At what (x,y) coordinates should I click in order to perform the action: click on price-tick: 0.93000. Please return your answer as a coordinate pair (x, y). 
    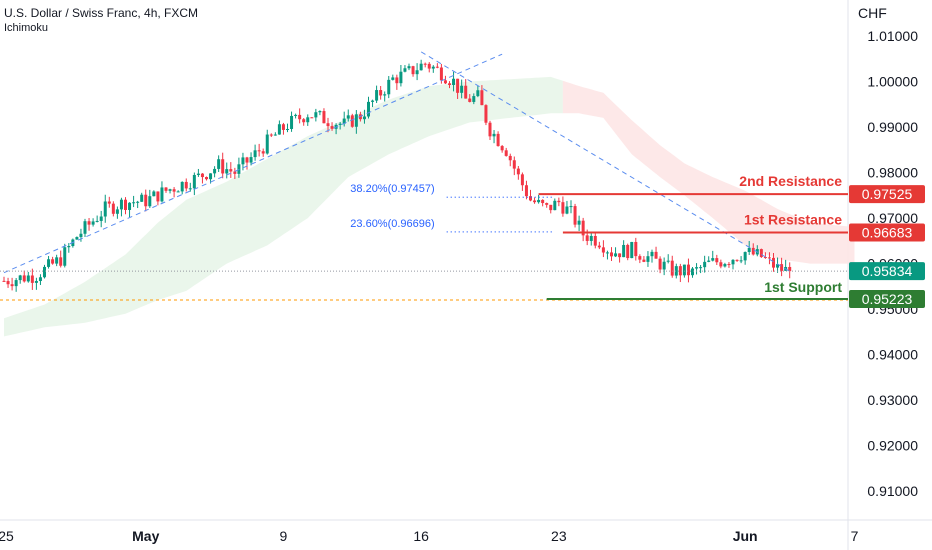
    Looking at the image, I should click on (892, 400).